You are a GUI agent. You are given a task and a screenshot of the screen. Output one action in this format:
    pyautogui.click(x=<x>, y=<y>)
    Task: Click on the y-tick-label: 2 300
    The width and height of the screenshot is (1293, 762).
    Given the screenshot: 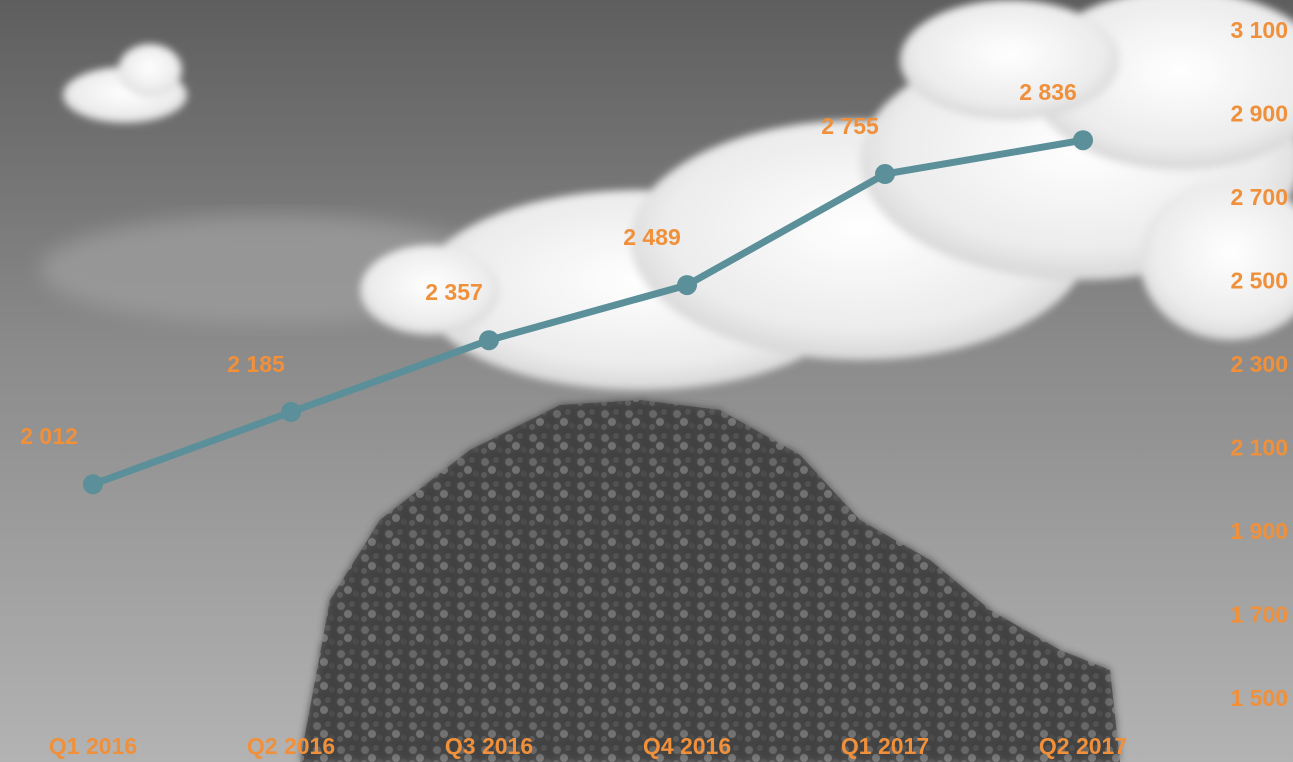 What is the action you would take?
    pyautogui.click(x=1259, y=364)
    